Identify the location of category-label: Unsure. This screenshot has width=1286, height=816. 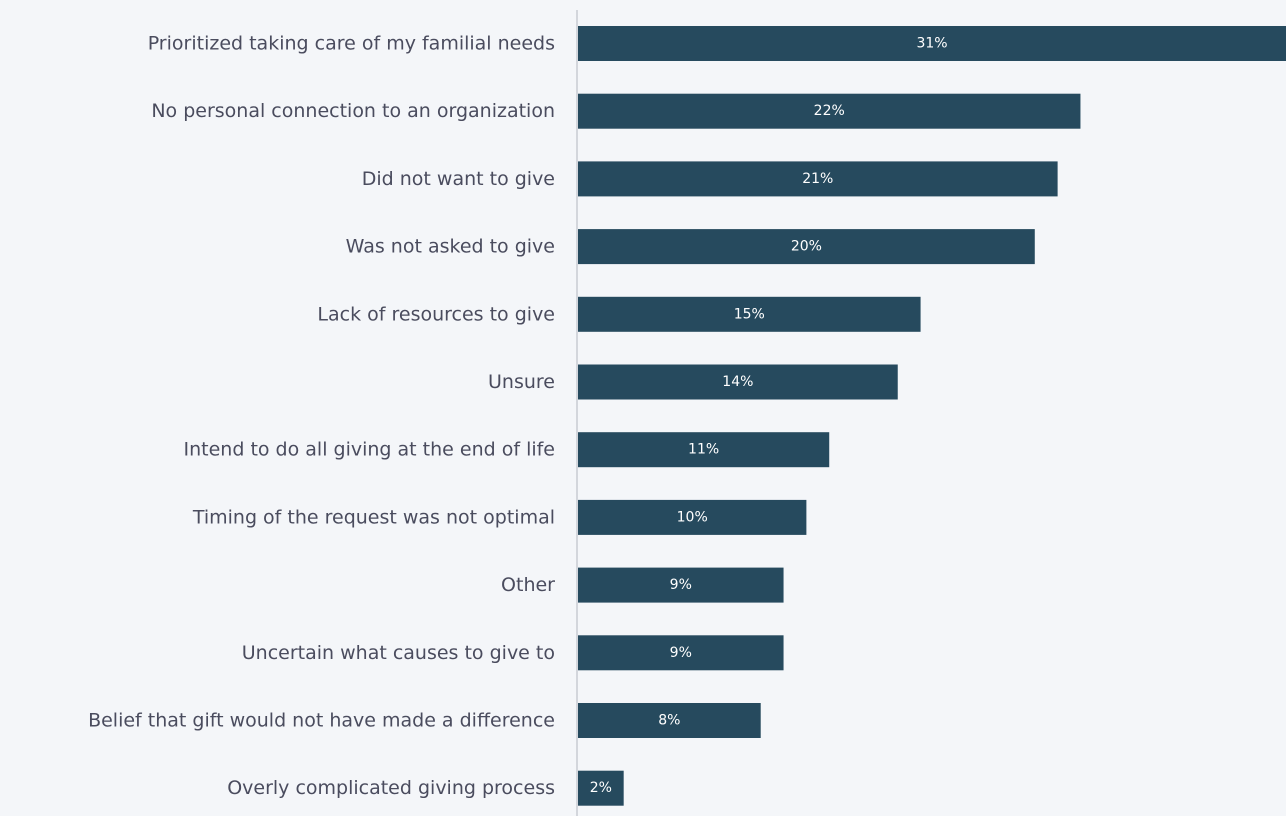
(521, 382).